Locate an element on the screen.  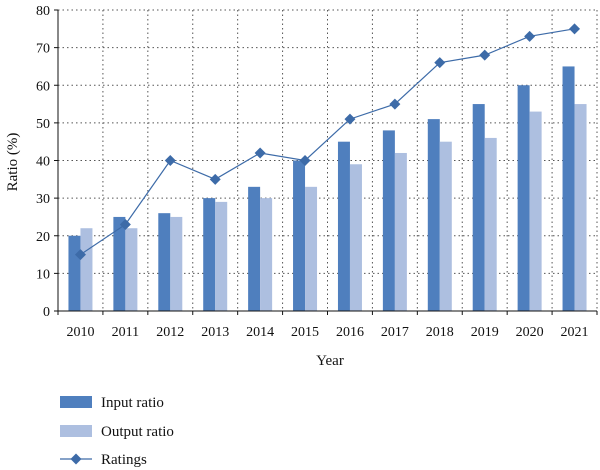
bar-input-ratio-2013 is located at coordinates (209, 254).